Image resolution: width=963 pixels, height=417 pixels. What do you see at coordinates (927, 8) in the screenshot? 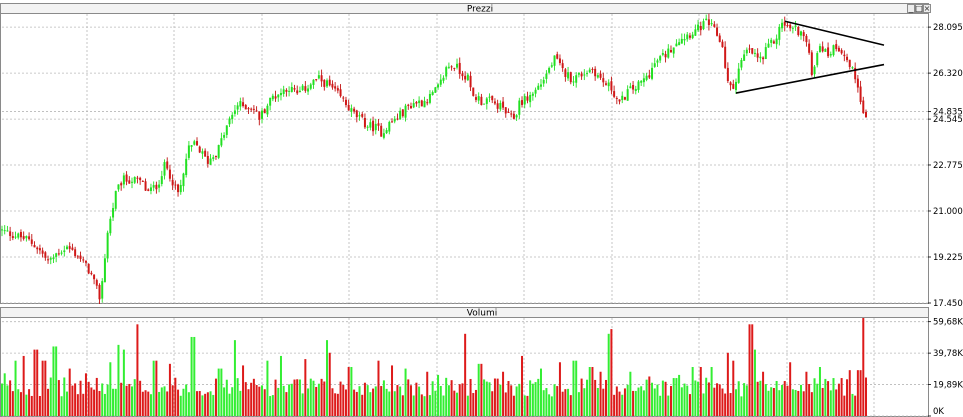
I see `close-button: ×` at bounding box center [927, 8].